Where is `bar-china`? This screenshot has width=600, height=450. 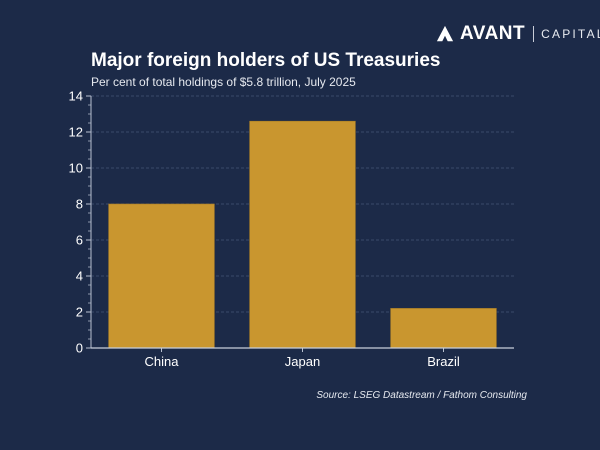
bar-china is located at coordinates (161, 276).